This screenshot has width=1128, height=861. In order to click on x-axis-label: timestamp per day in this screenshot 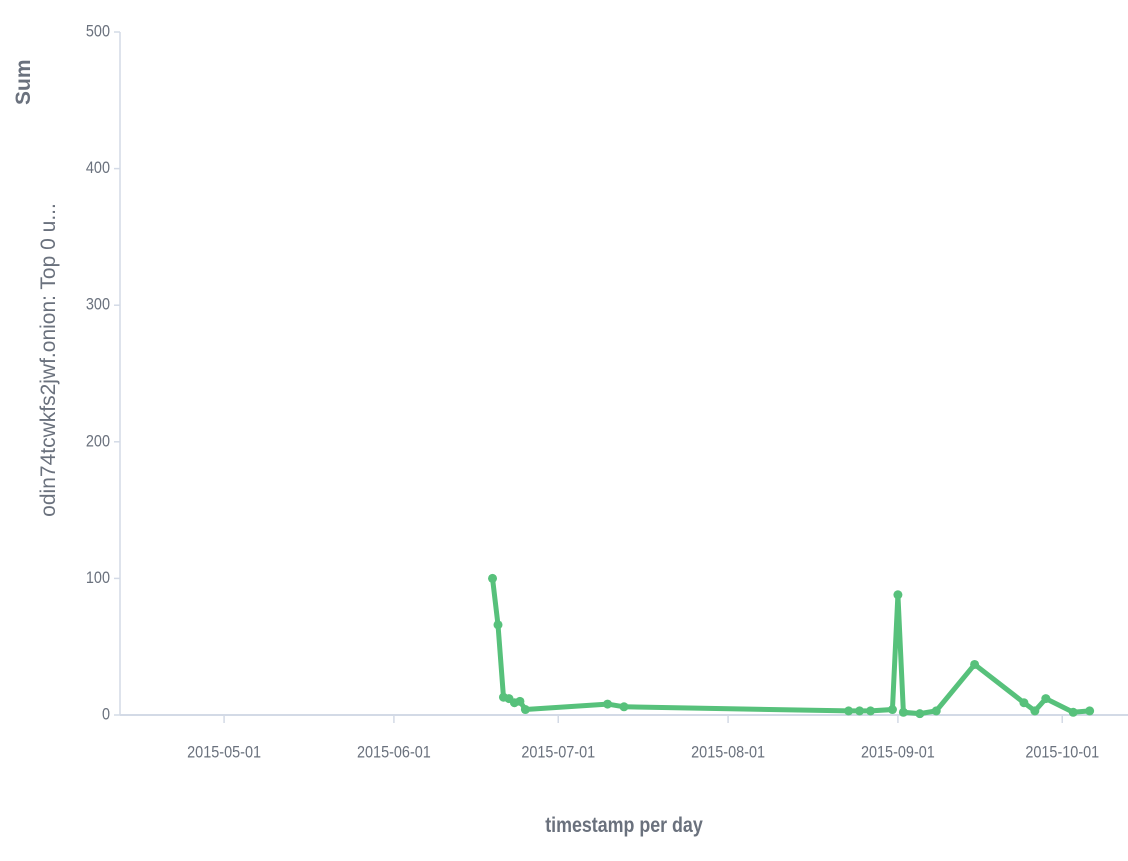, I will do `click(624, 826)`.